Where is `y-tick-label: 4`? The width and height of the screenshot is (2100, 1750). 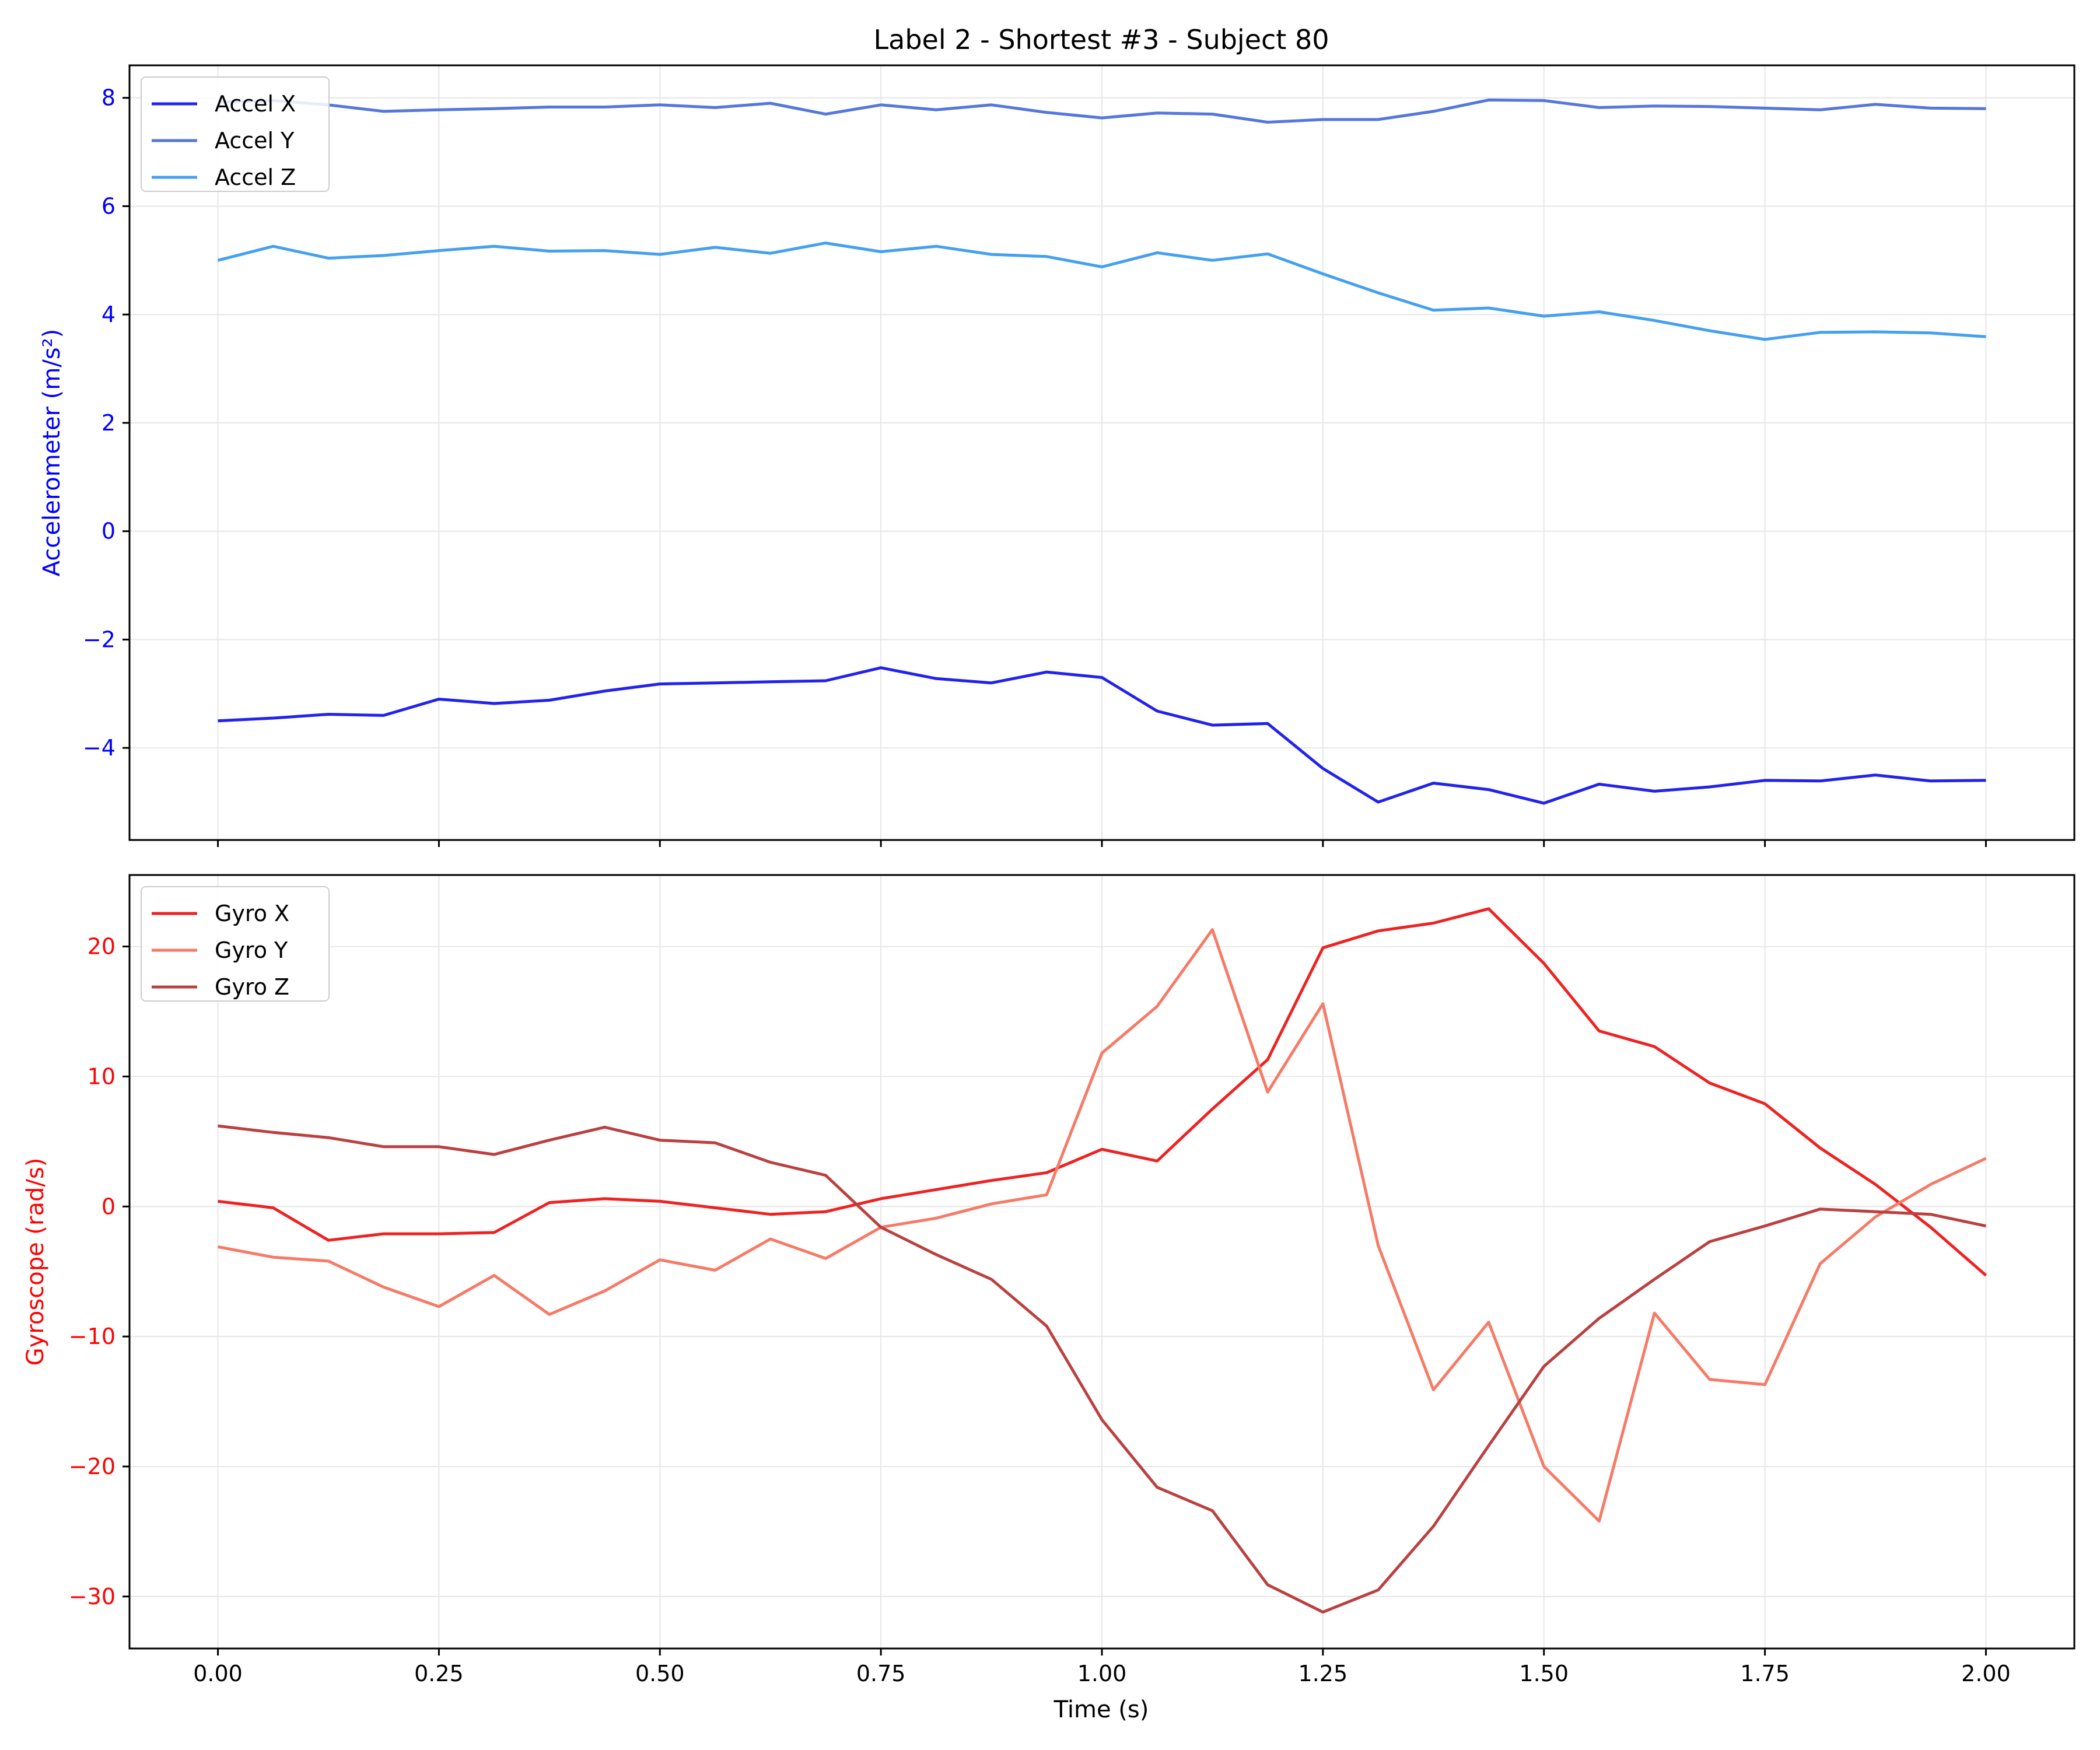 y-tick-label: 4 is located at coordinates (109, 314).